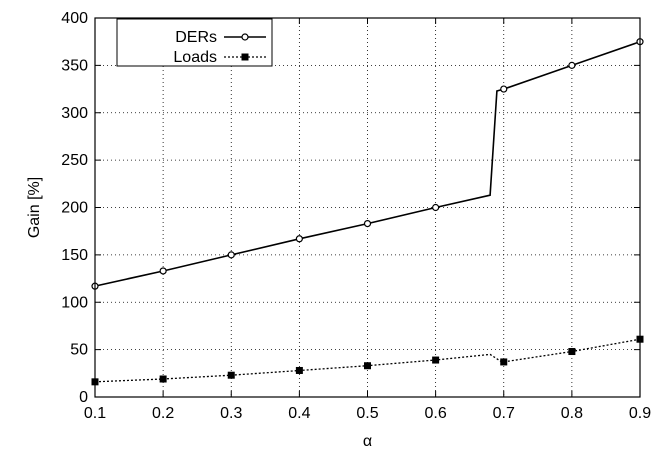 Image resolution: width=654 pixels, height=456 pixels. Describe the element at coordinates (74, 302) in the screenshot. I see `y-tick-label: 100` at that location.